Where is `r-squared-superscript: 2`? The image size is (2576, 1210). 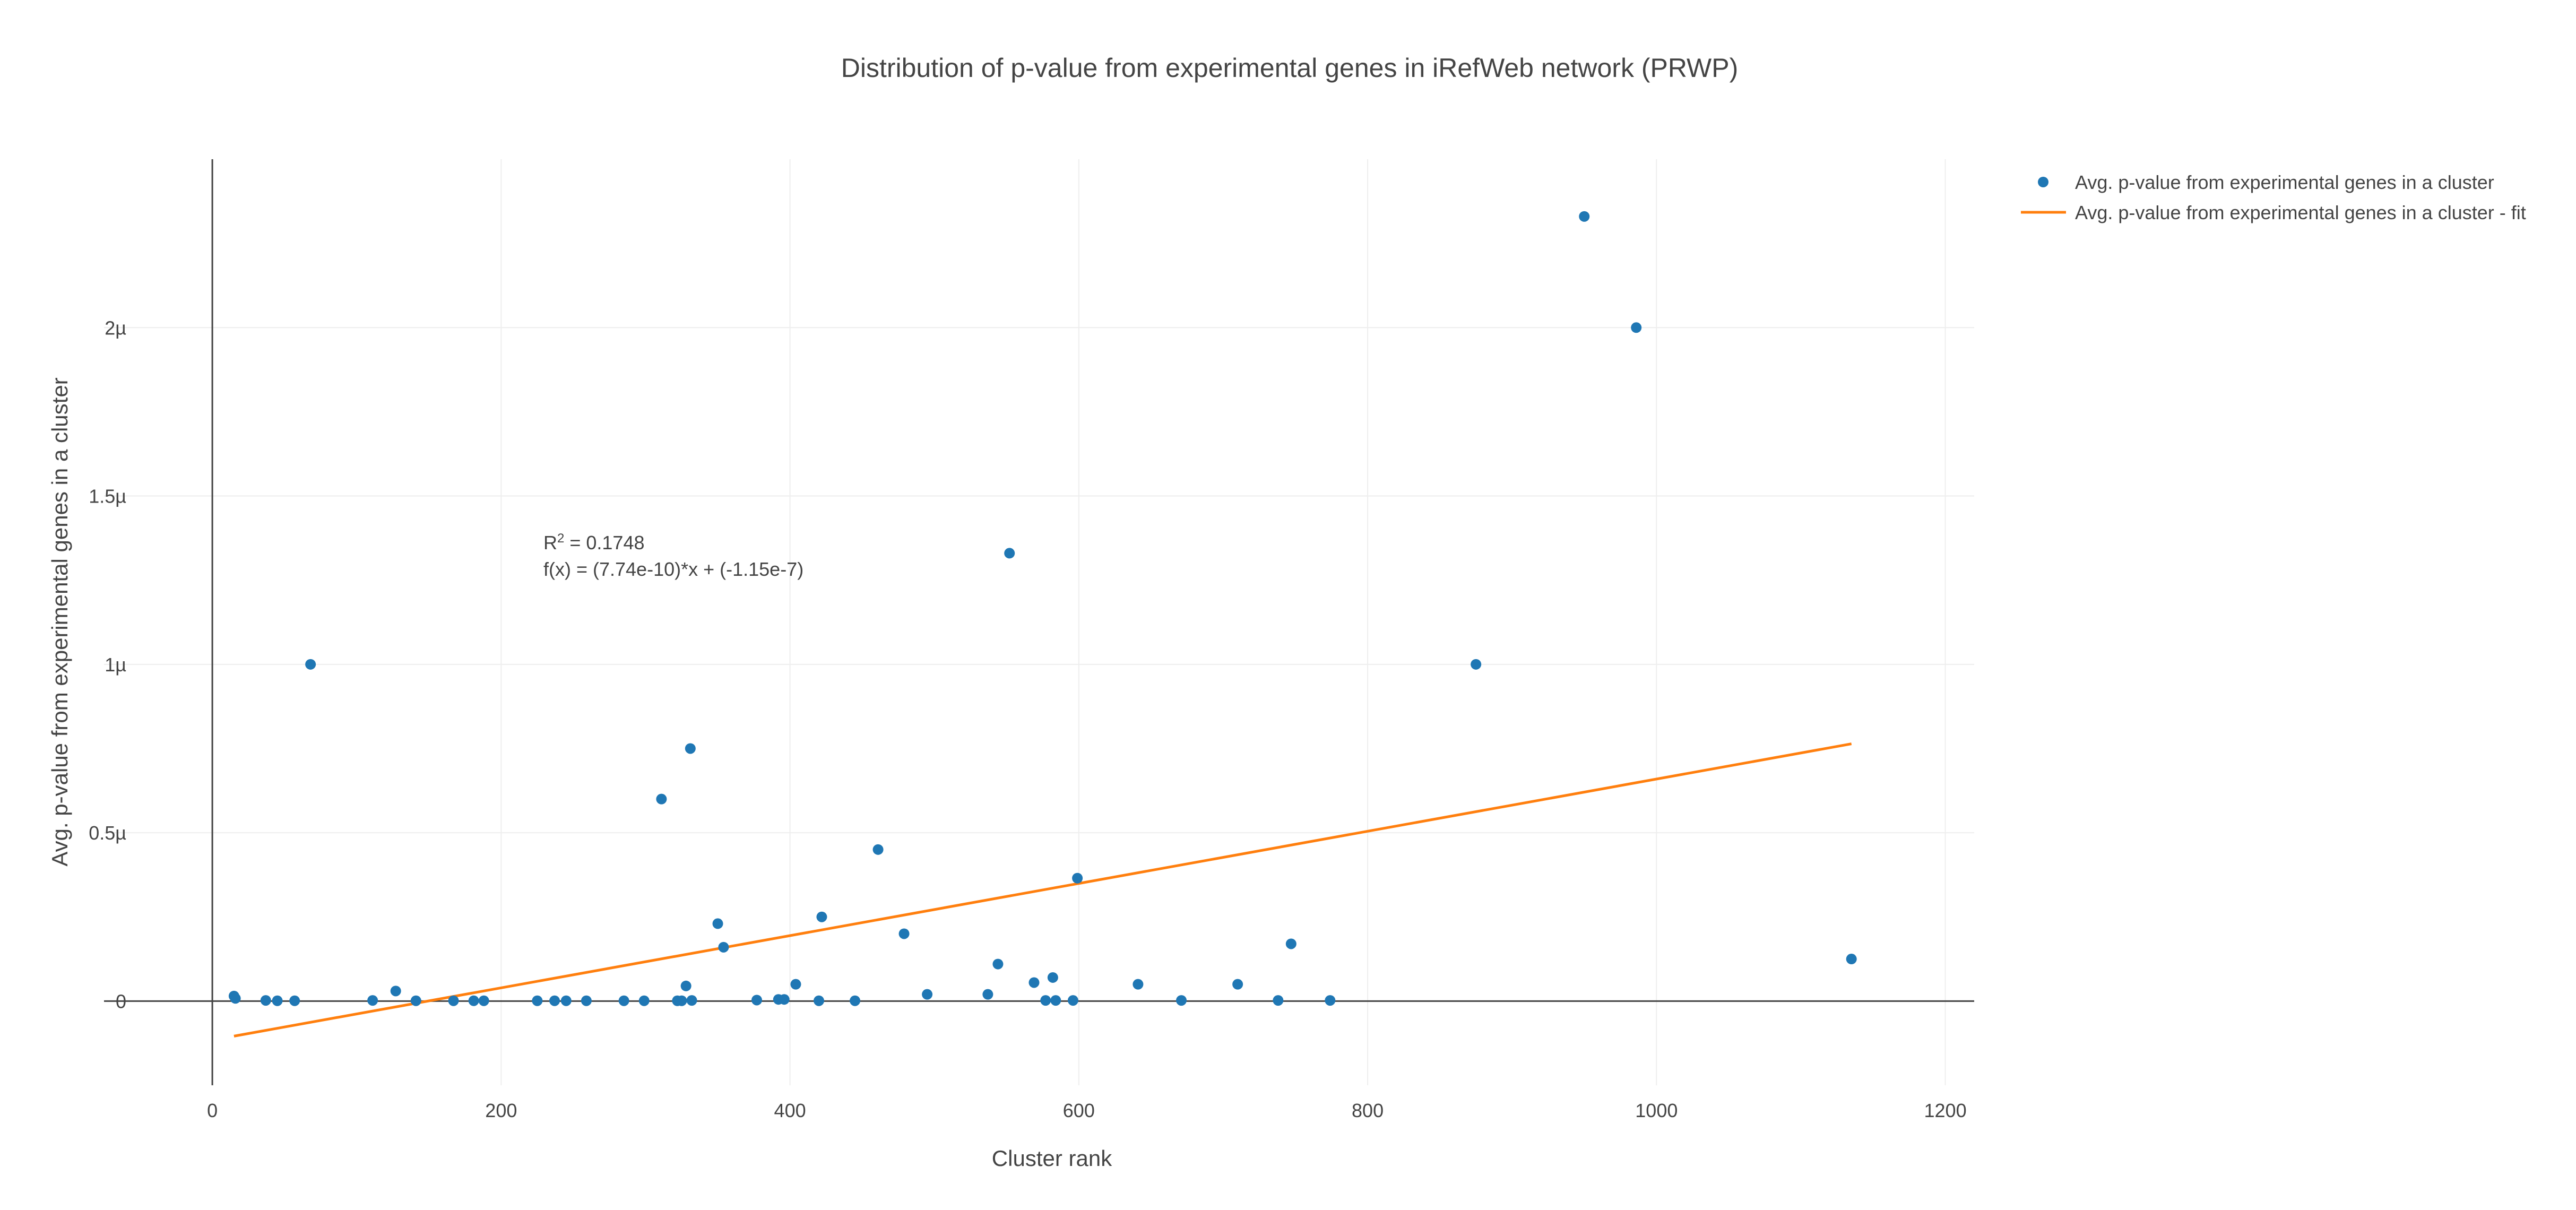
r-squared-superscript: 2 is located at coordinates (560, 538).